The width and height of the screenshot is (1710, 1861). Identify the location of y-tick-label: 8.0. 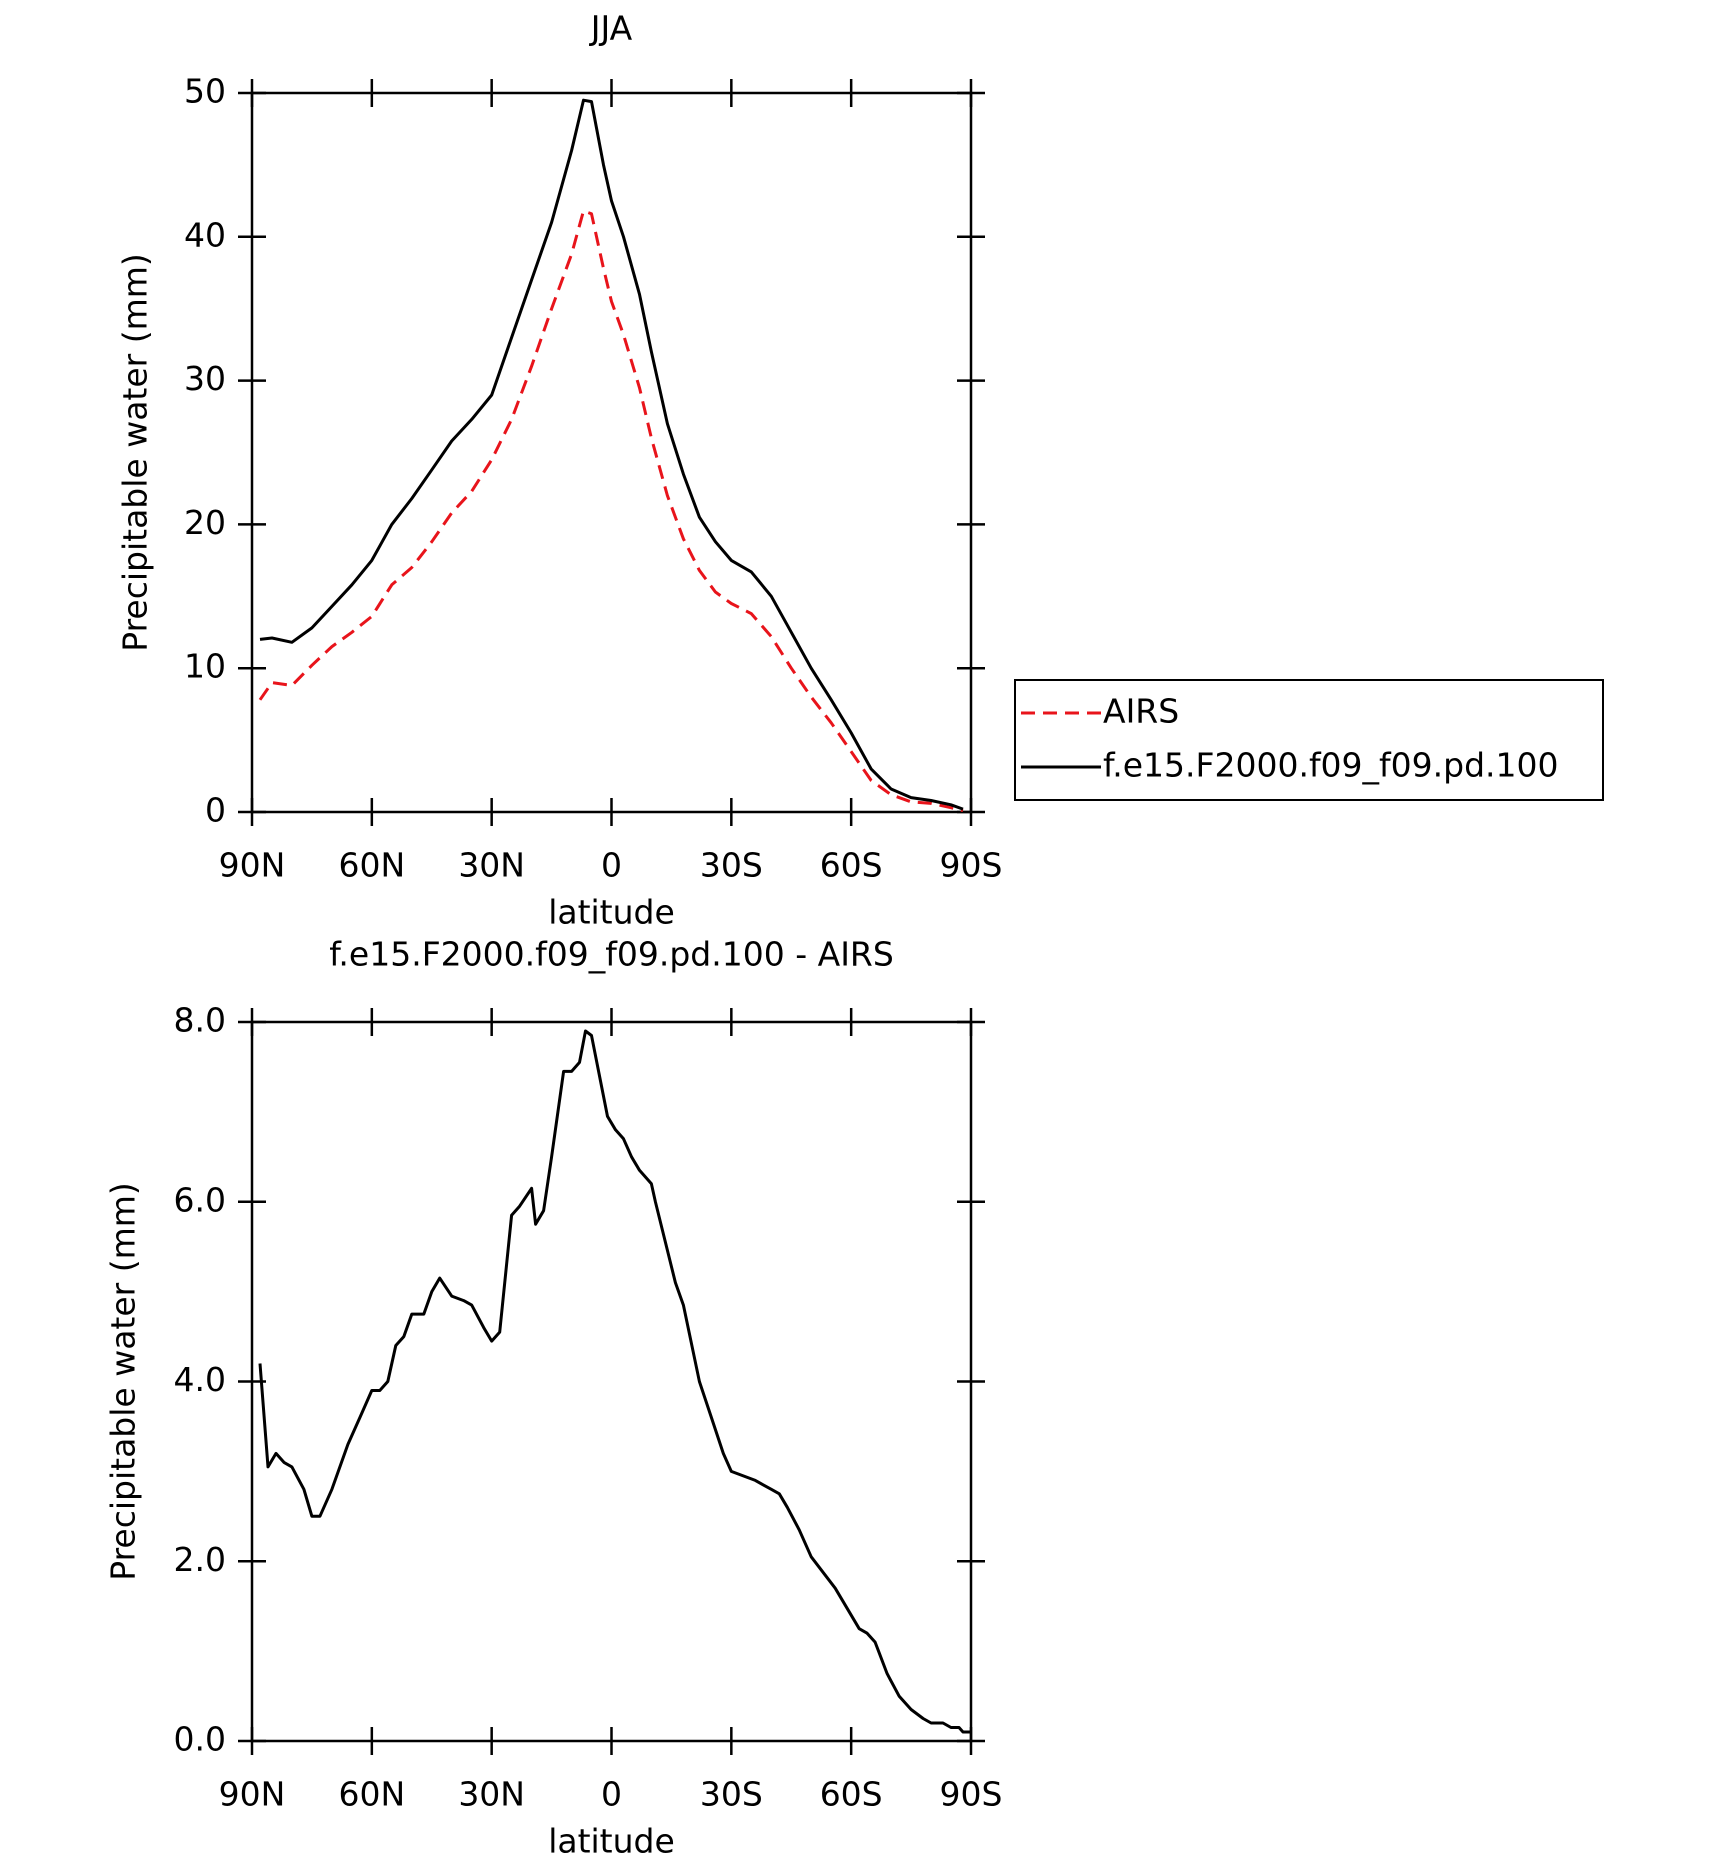
(200, 1020).